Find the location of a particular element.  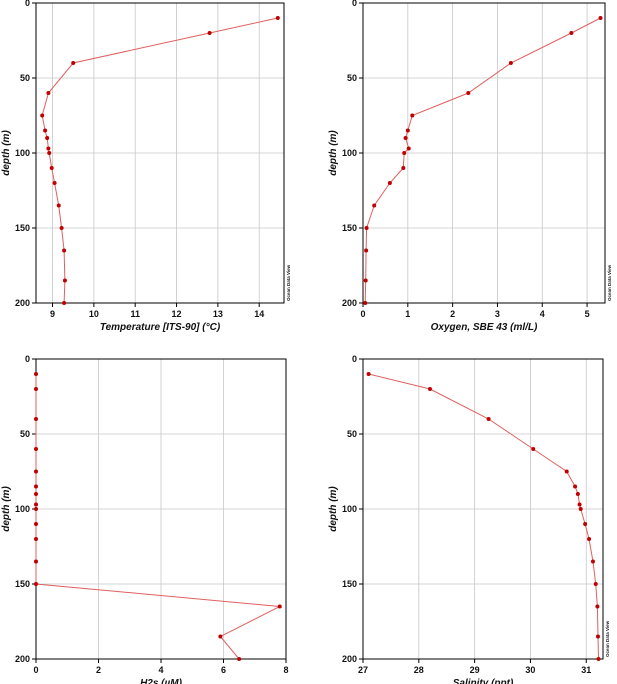

x-tick-label: 4 is located at coordinates (160, 670).